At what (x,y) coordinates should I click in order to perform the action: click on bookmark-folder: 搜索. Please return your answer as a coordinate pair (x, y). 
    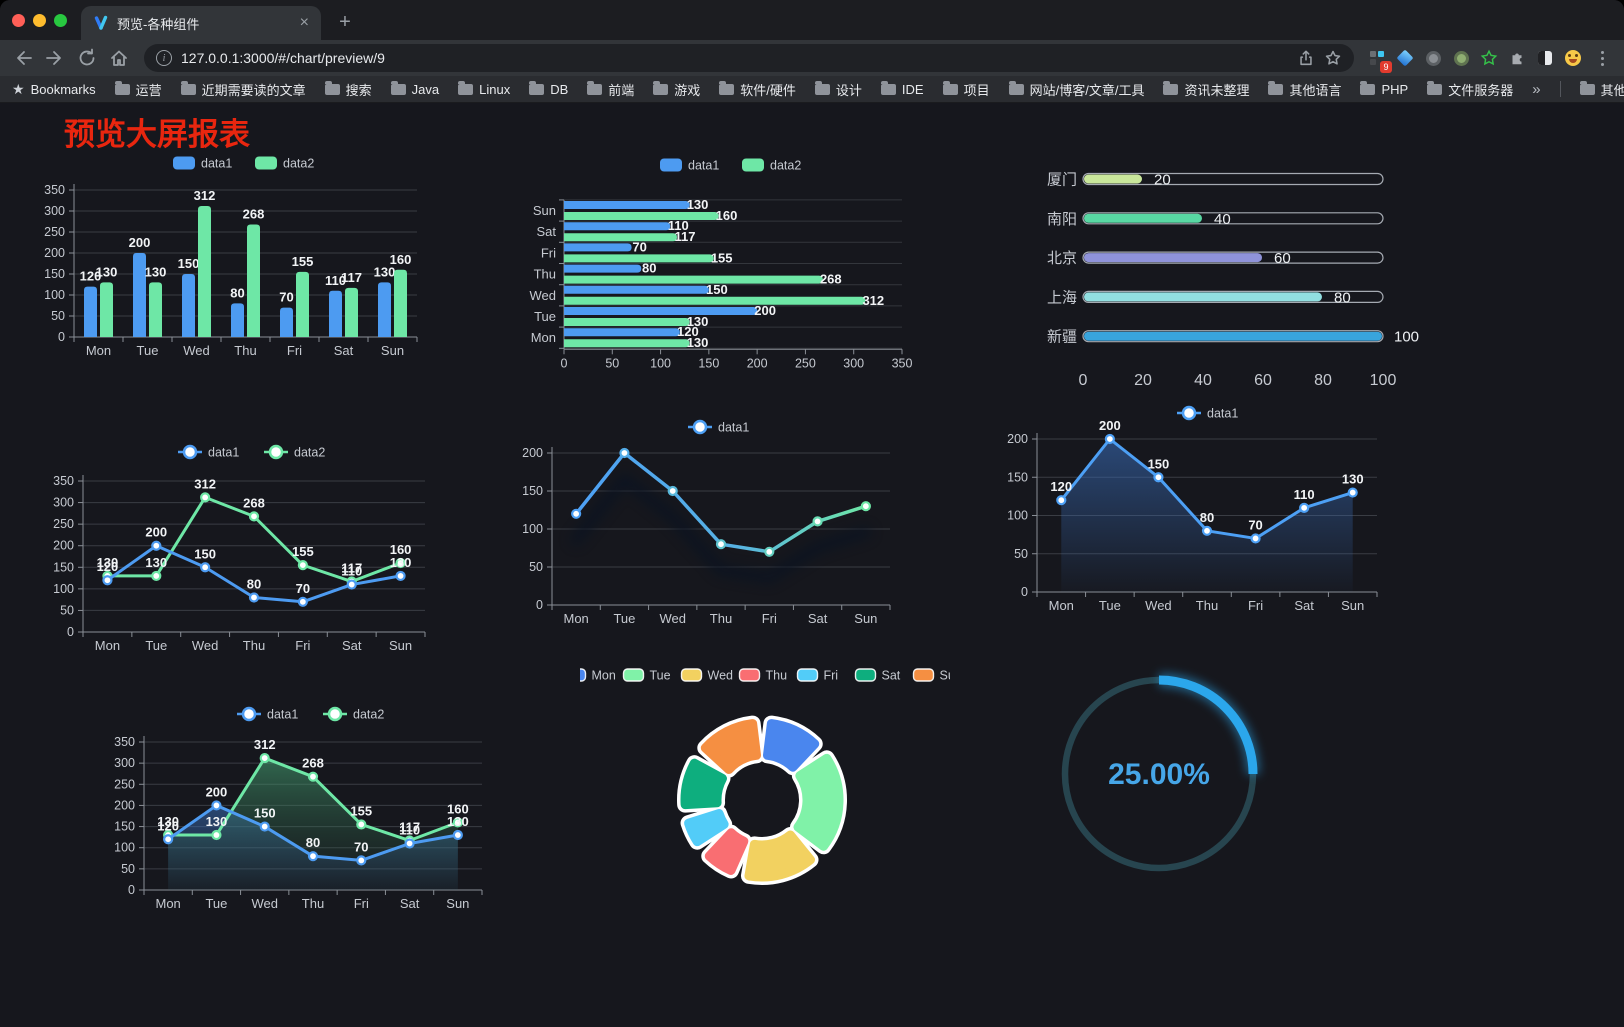
    Looking at the image, I should click on (348, 89).